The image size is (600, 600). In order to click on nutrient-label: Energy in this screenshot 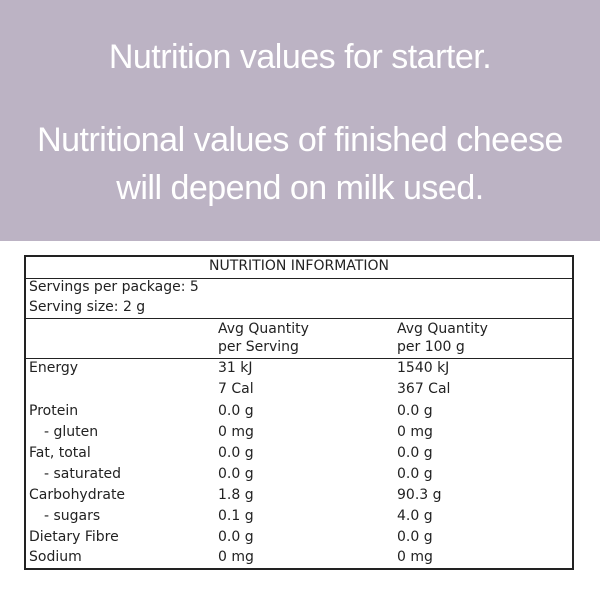, I will do `click(54, 368)`.